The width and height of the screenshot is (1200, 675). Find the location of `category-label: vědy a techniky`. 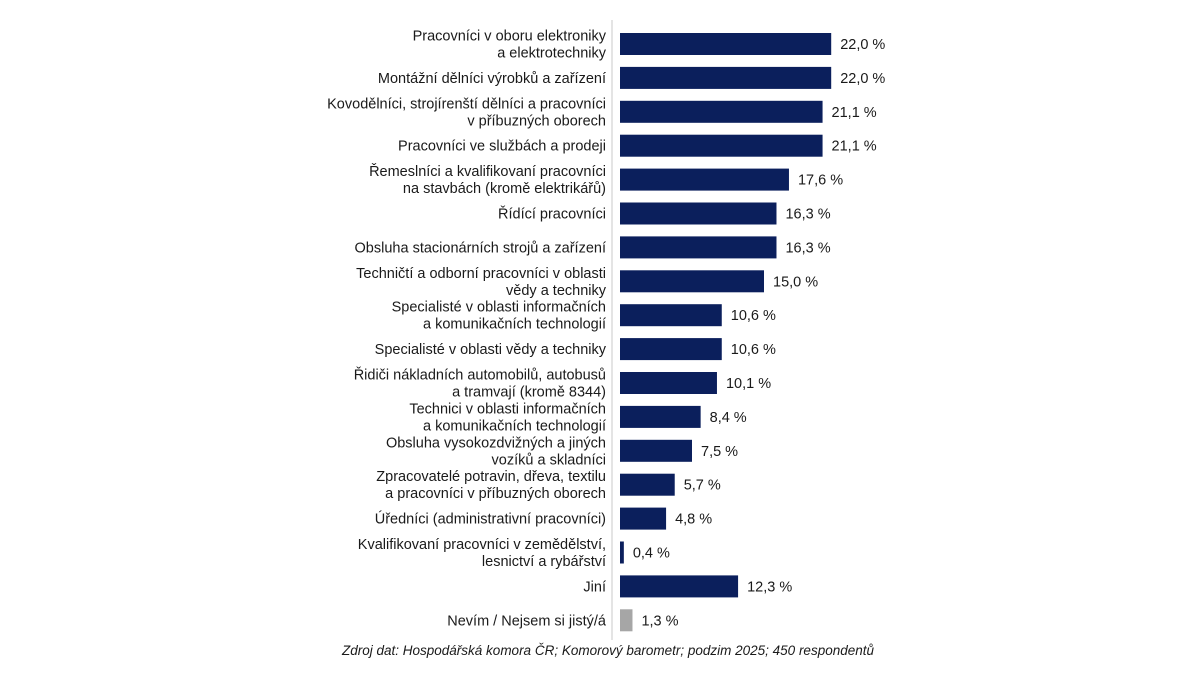

category-label: vědy a techniky is located at coordinates (556, 291).